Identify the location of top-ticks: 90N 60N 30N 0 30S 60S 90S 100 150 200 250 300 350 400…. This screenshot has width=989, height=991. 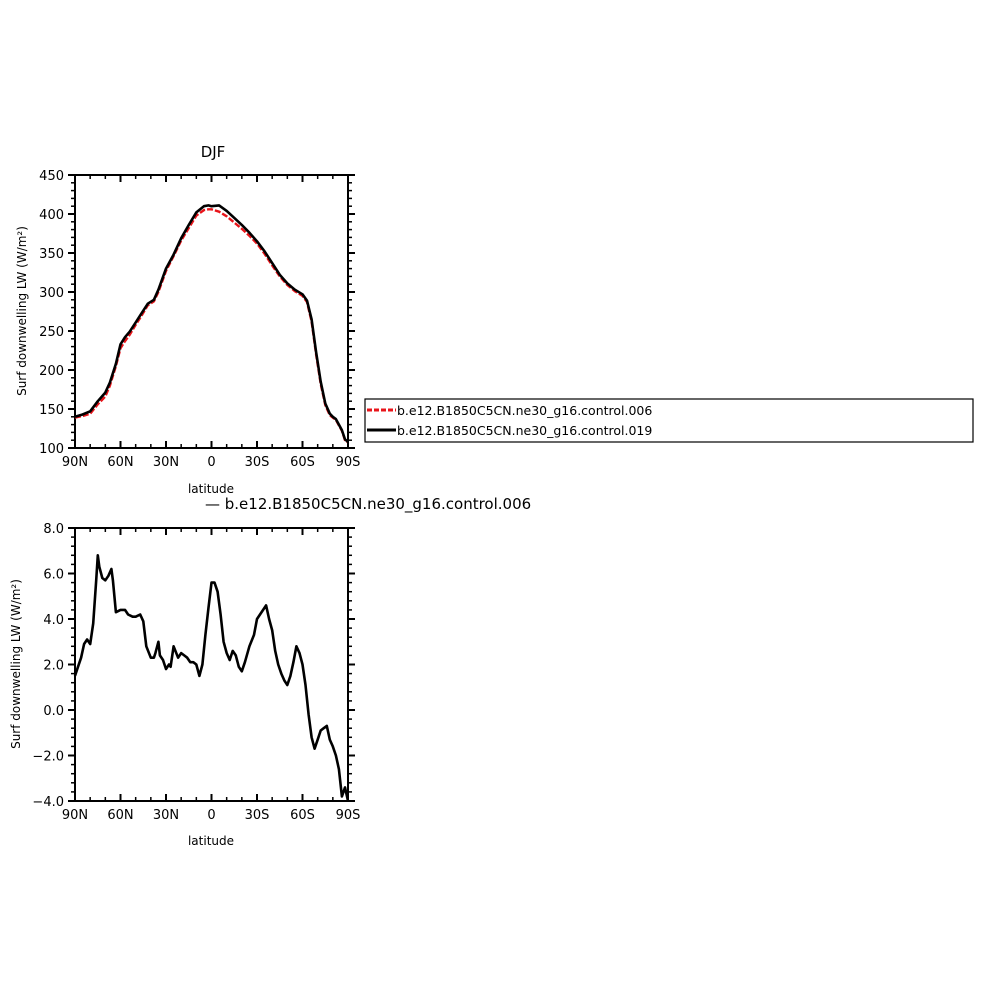
(199, 319).